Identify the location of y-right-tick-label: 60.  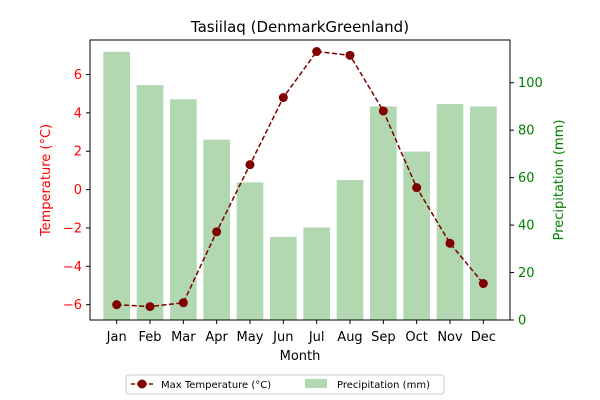
(526, 178).